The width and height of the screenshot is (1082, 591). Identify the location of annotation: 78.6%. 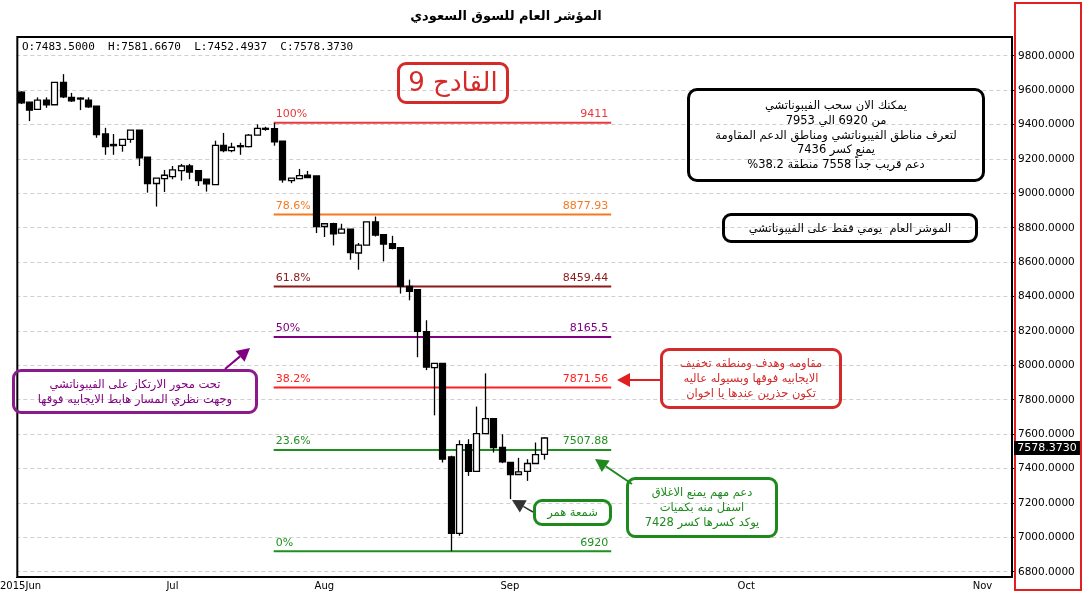
(293, 205).